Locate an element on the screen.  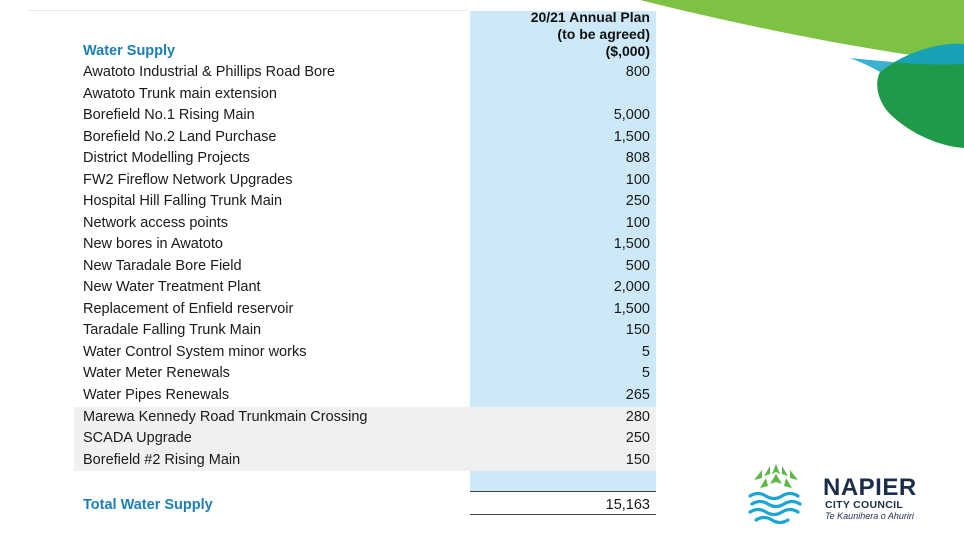
table-row: Awatoto Trunk main extension is located at coordinates (366, 95).